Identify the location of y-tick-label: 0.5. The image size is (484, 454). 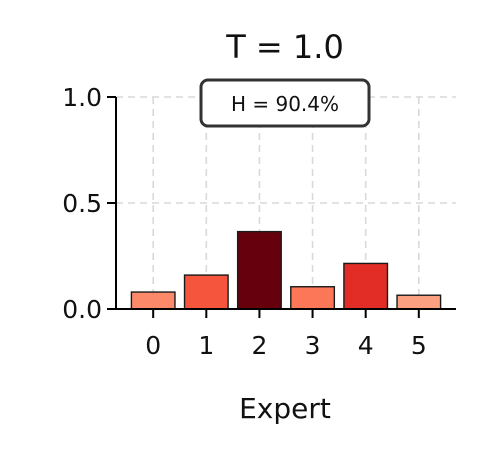
(82, 203).